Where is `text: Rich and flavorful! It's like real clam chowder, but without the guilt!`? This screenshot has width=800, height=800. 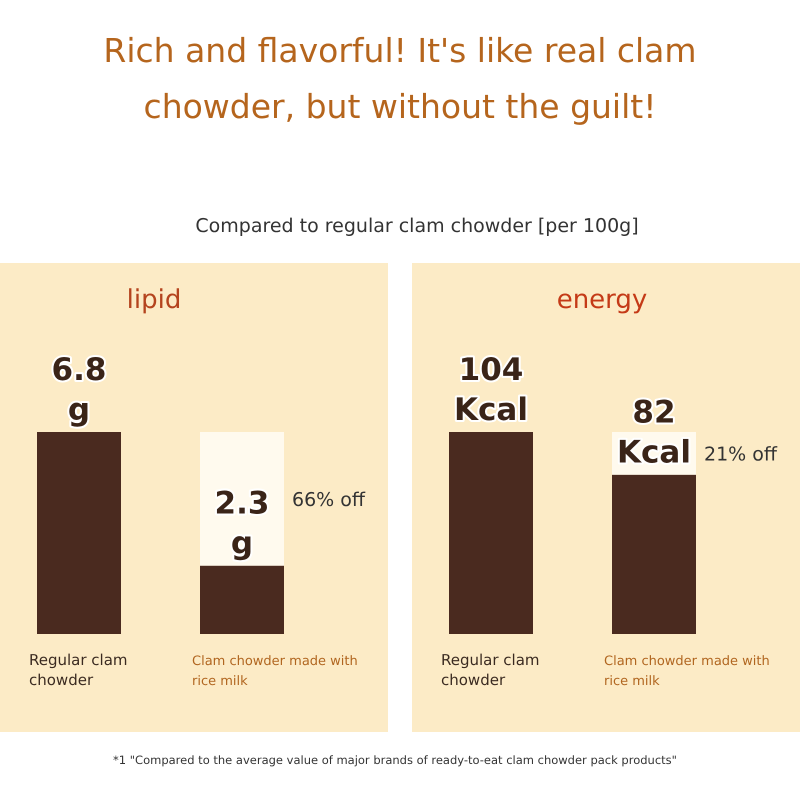
text: Rich and flavorful! It's like real clam chowder, but without the guilt! is located at coordinates (400, 78).